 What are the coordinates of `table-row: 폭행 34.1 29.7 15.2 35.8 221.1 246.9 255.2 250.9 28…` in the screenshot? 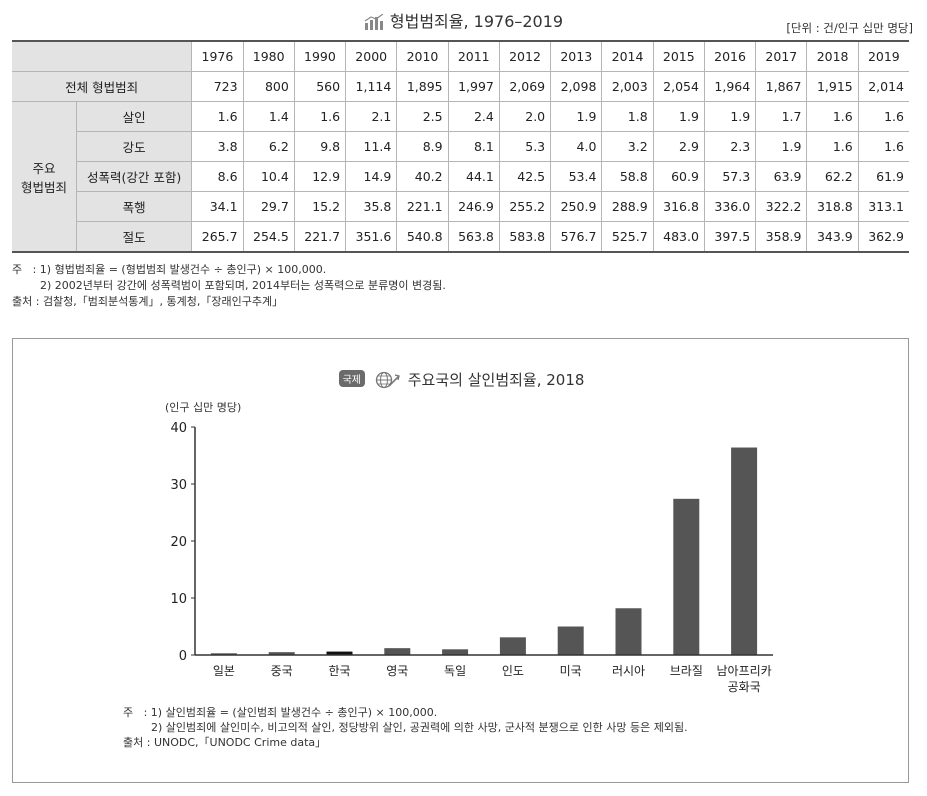 It's located at (460, 206).